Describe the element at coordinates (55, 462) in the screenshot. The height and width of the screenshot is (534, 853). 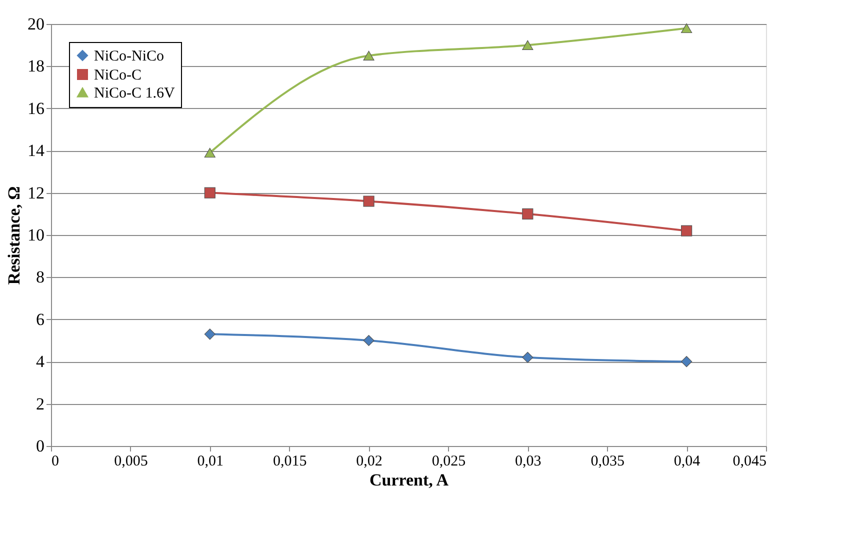
I see `x-tick-label: 0` at that location.